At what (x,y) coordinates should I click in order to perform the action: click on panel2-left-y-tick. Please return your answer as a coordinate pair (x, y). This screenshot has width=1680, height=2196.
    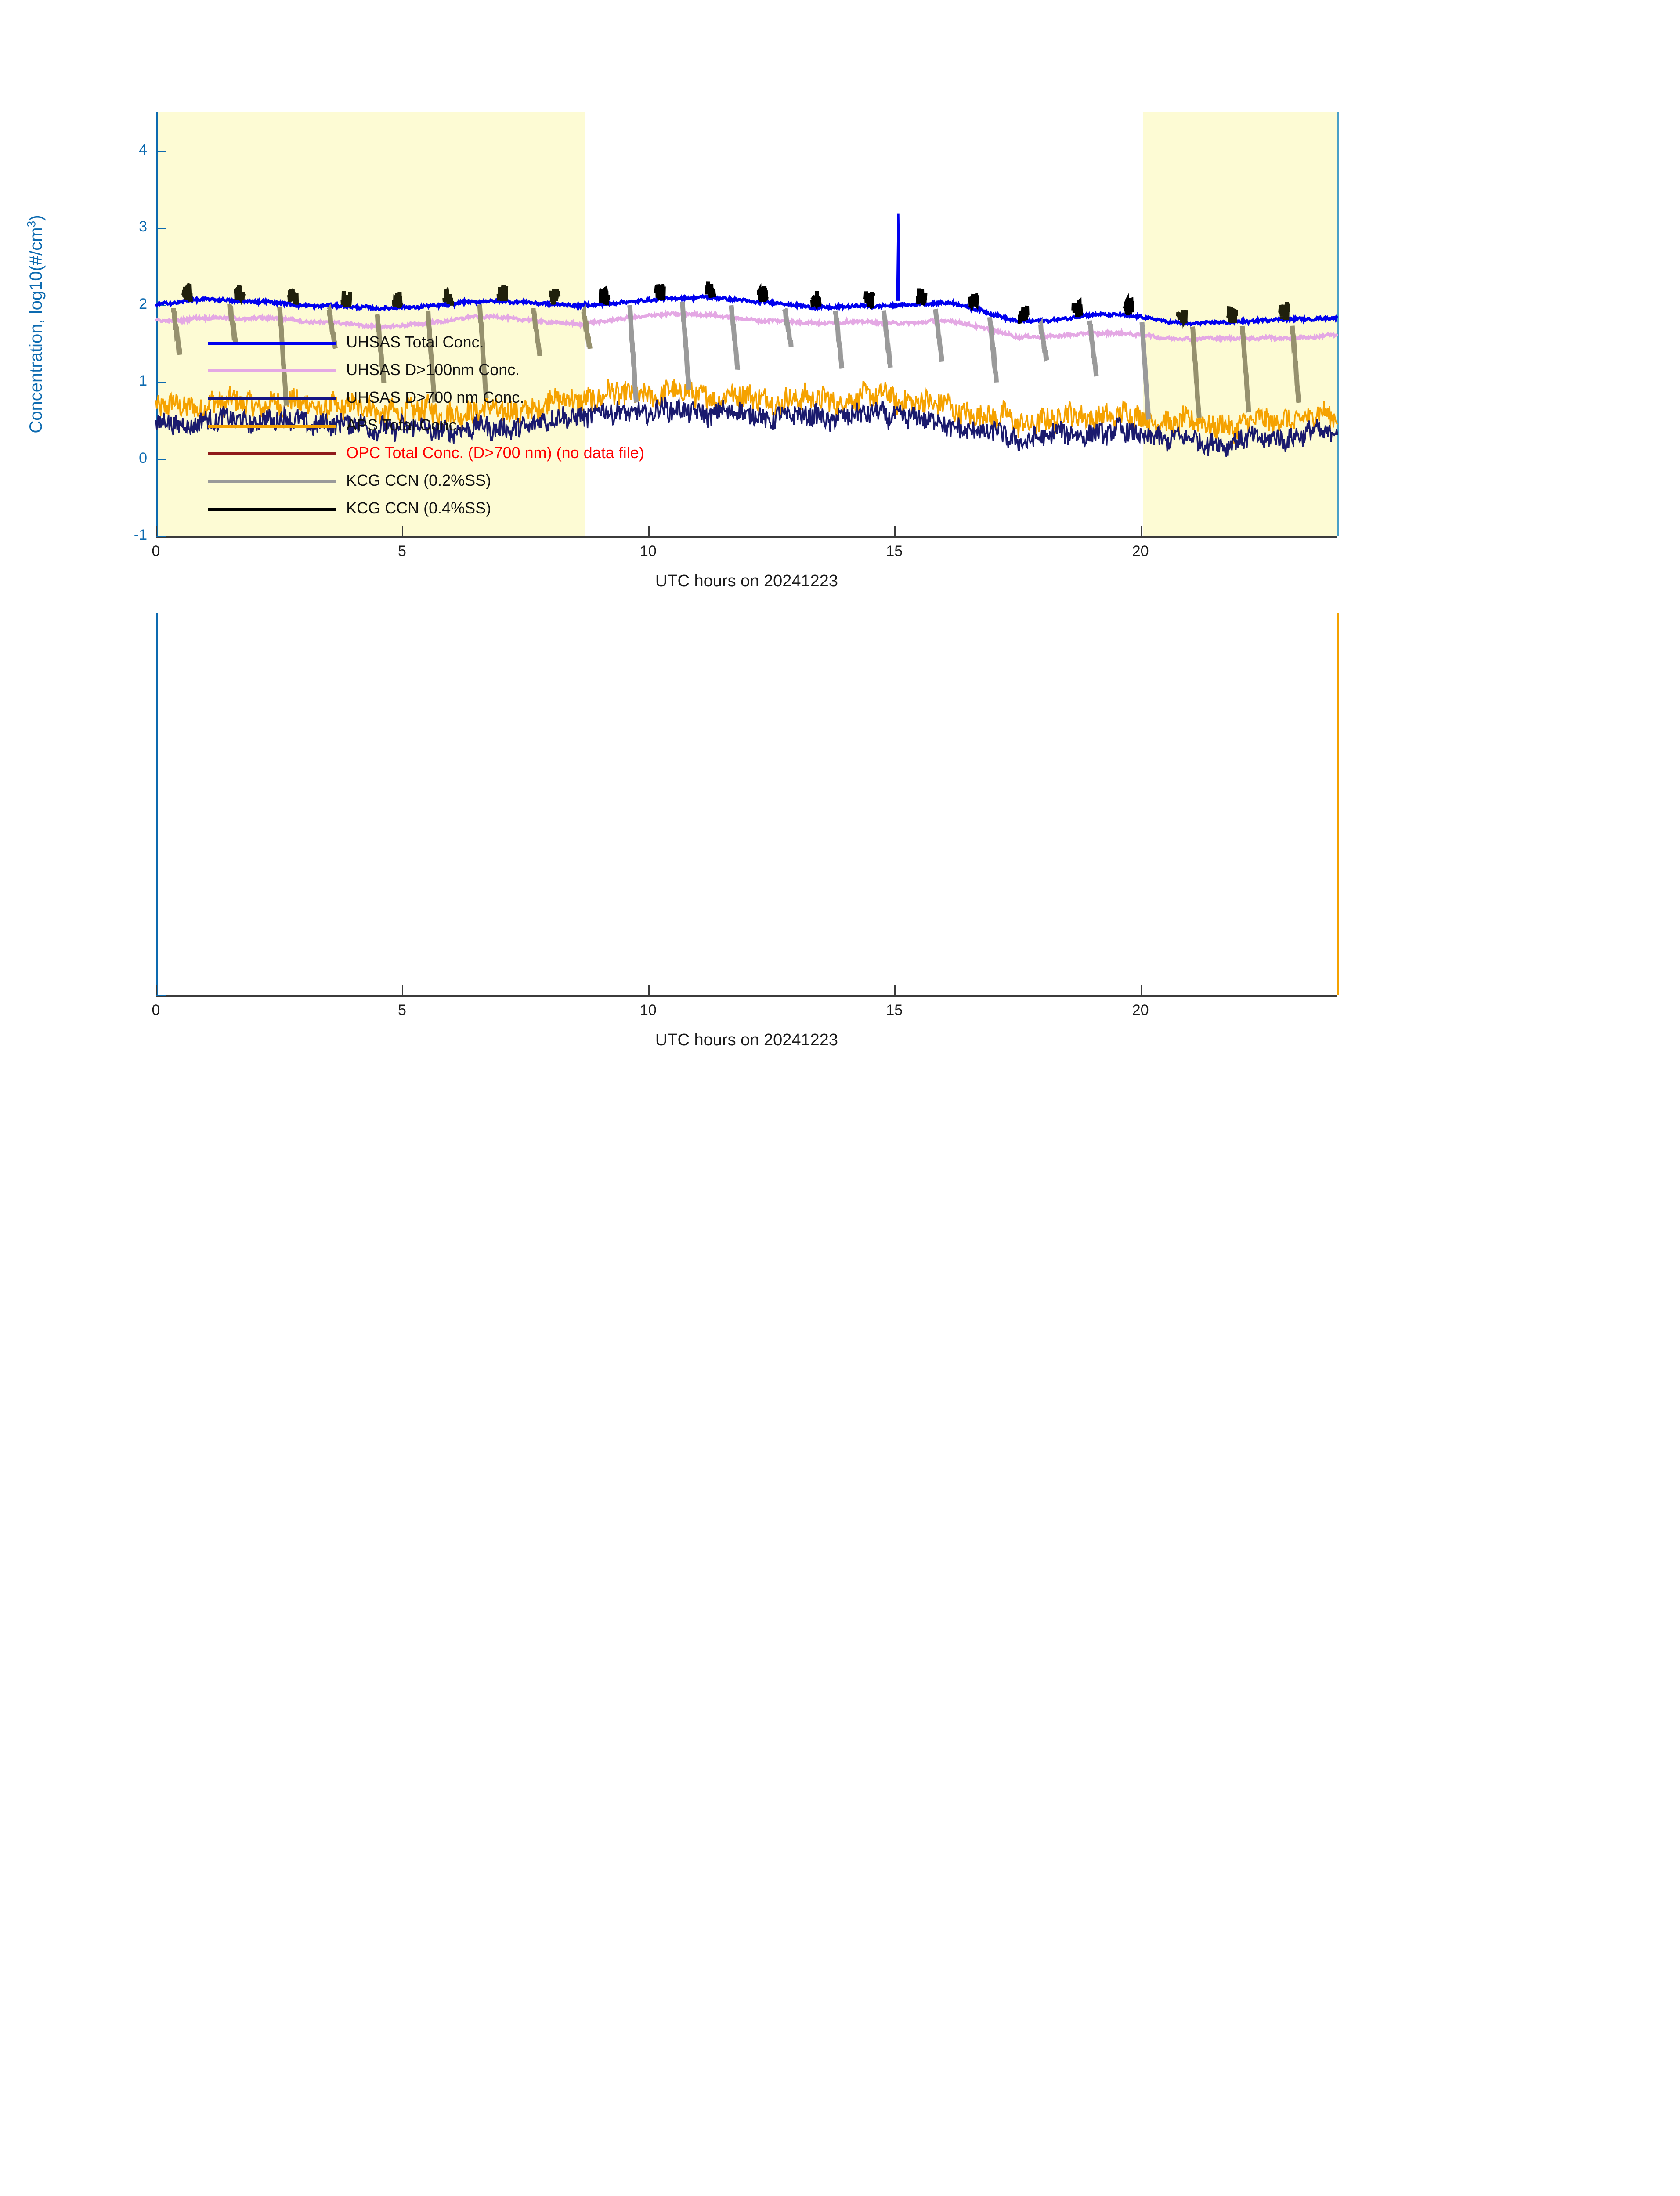
    Looking at the image, I should click on (161, 995).